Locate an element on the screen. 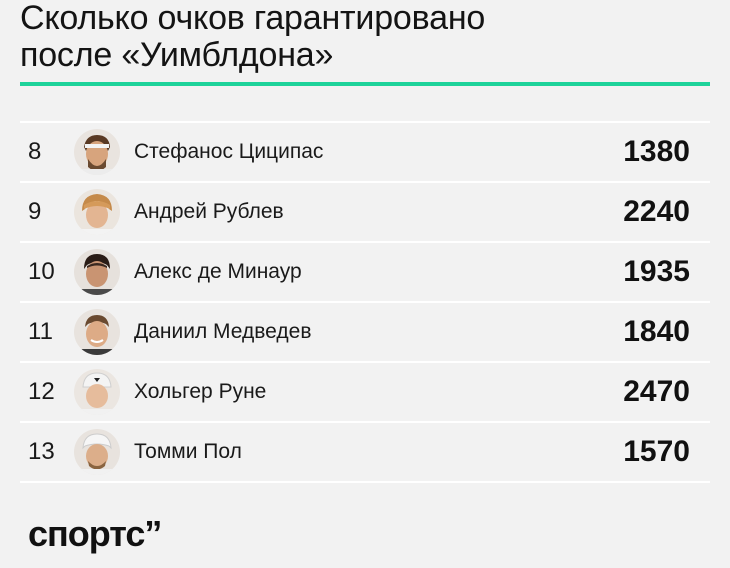 The height and width of the screenshot is (568, 730). sports-logo: спортс’’ is located at coordinates (95, 533).